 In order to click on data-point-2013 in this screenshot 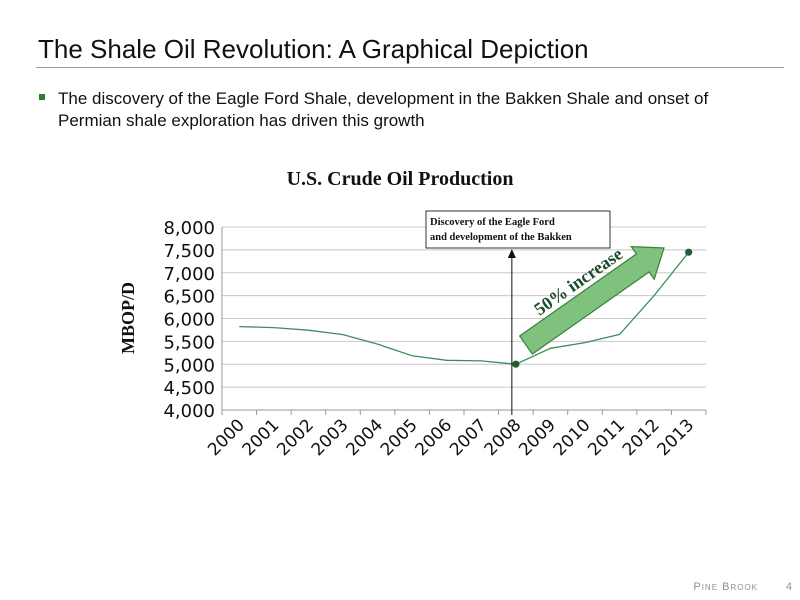, I will do `click(689, 252)`.